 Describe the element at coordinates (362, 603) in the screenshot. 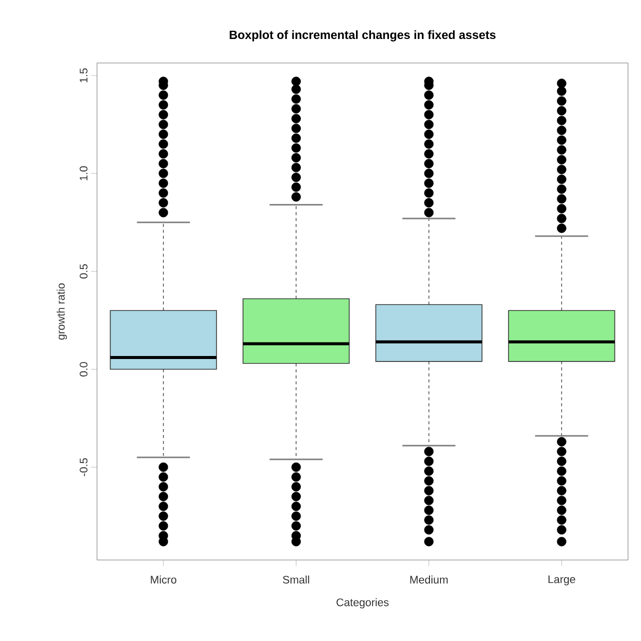

I see `x-axis-title: Categories` at that location.